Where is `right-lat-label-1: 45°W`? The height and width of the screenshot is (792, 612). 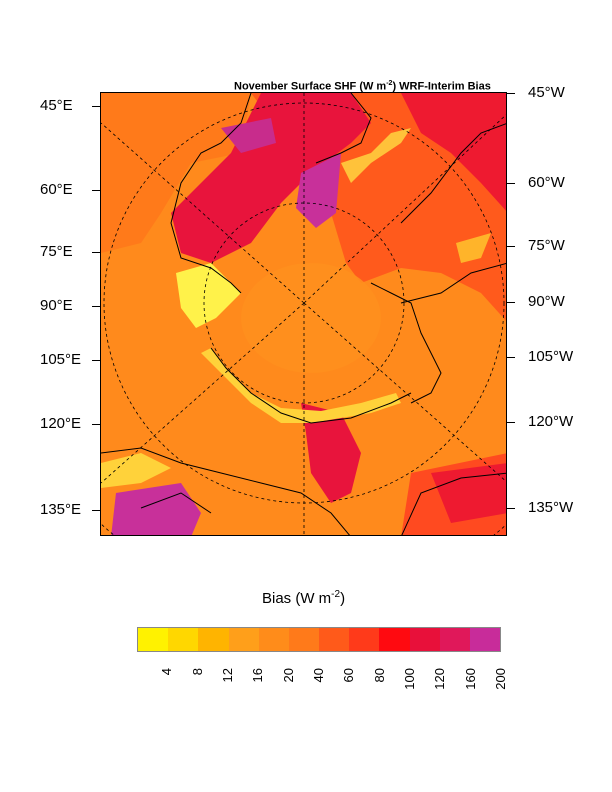 right-lat-label-1: 45°W is located at coordinates (546, 92).